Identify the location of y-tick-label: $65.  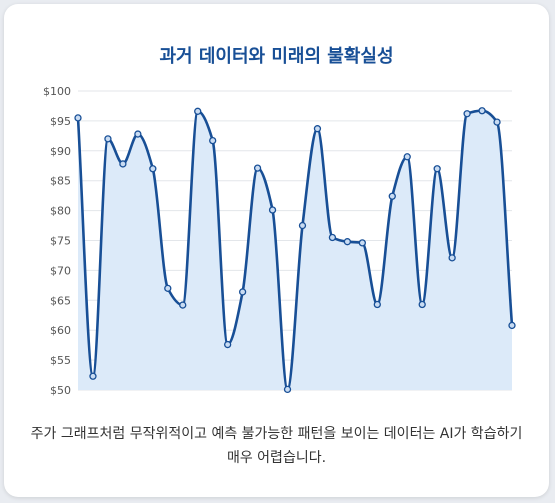
(60, 300).